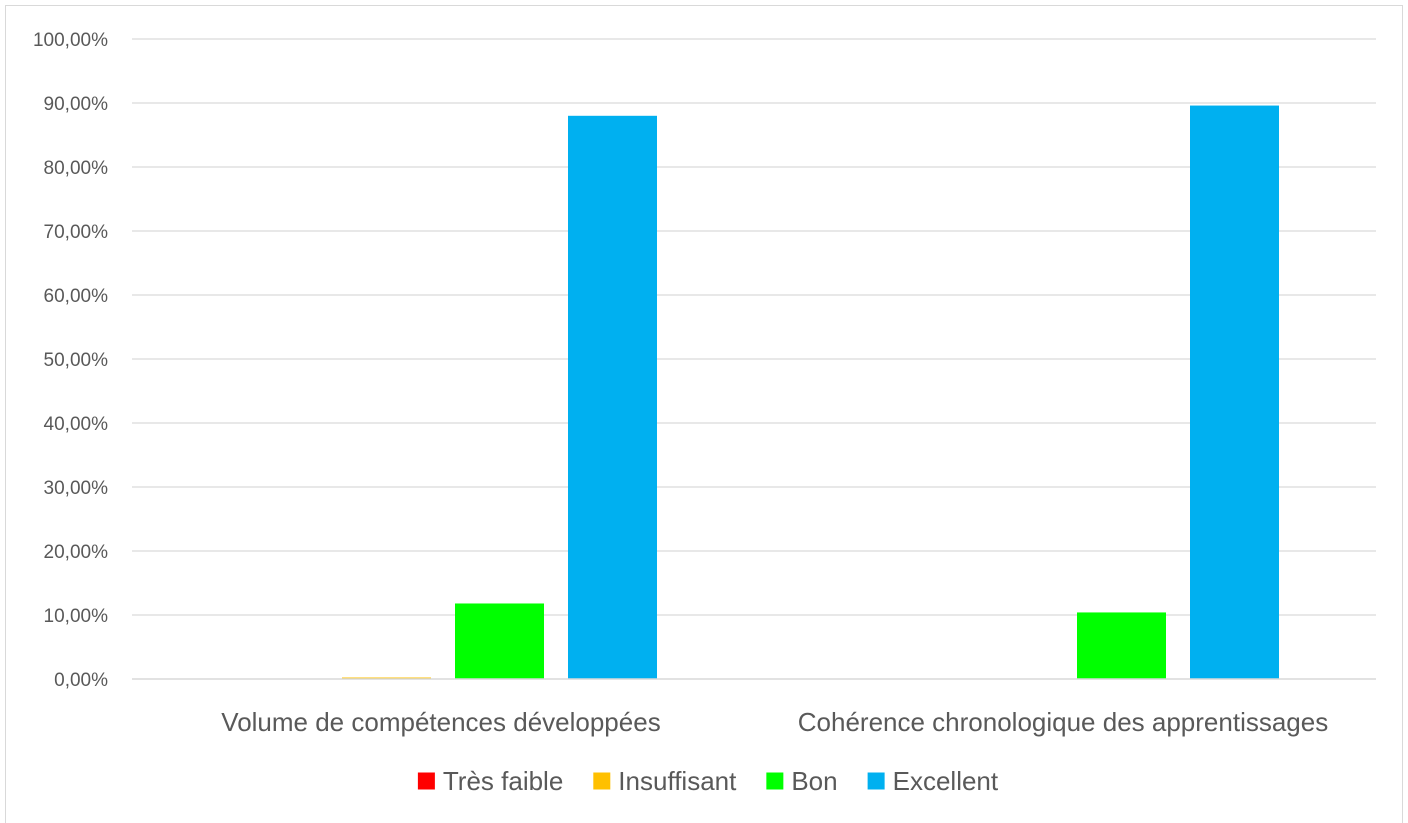 Image resolution: width=1408 pixels, height=823 pixels. I want to click on legend-item: Très faible, so click(490, 781).